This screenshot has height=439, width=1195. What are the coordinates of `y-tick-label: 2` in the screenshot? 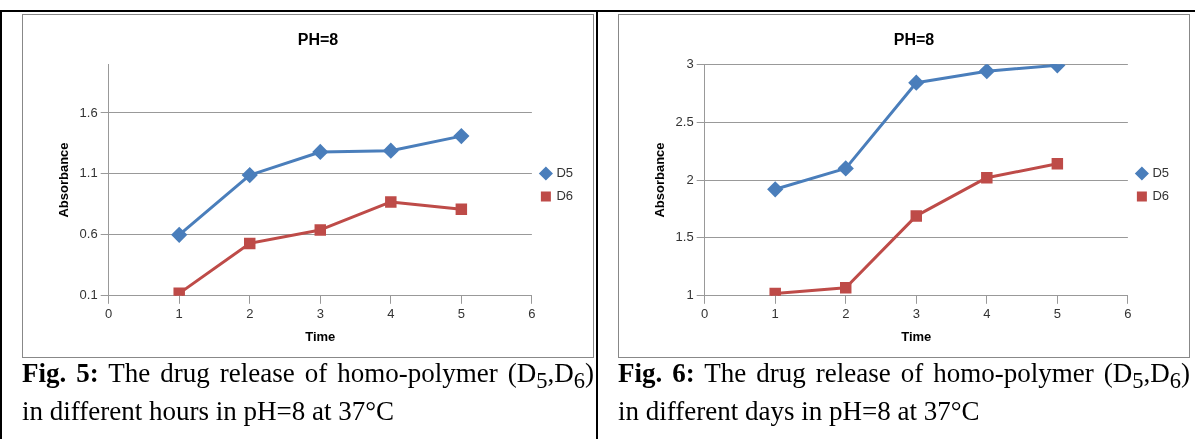 It's located at (690, 179).